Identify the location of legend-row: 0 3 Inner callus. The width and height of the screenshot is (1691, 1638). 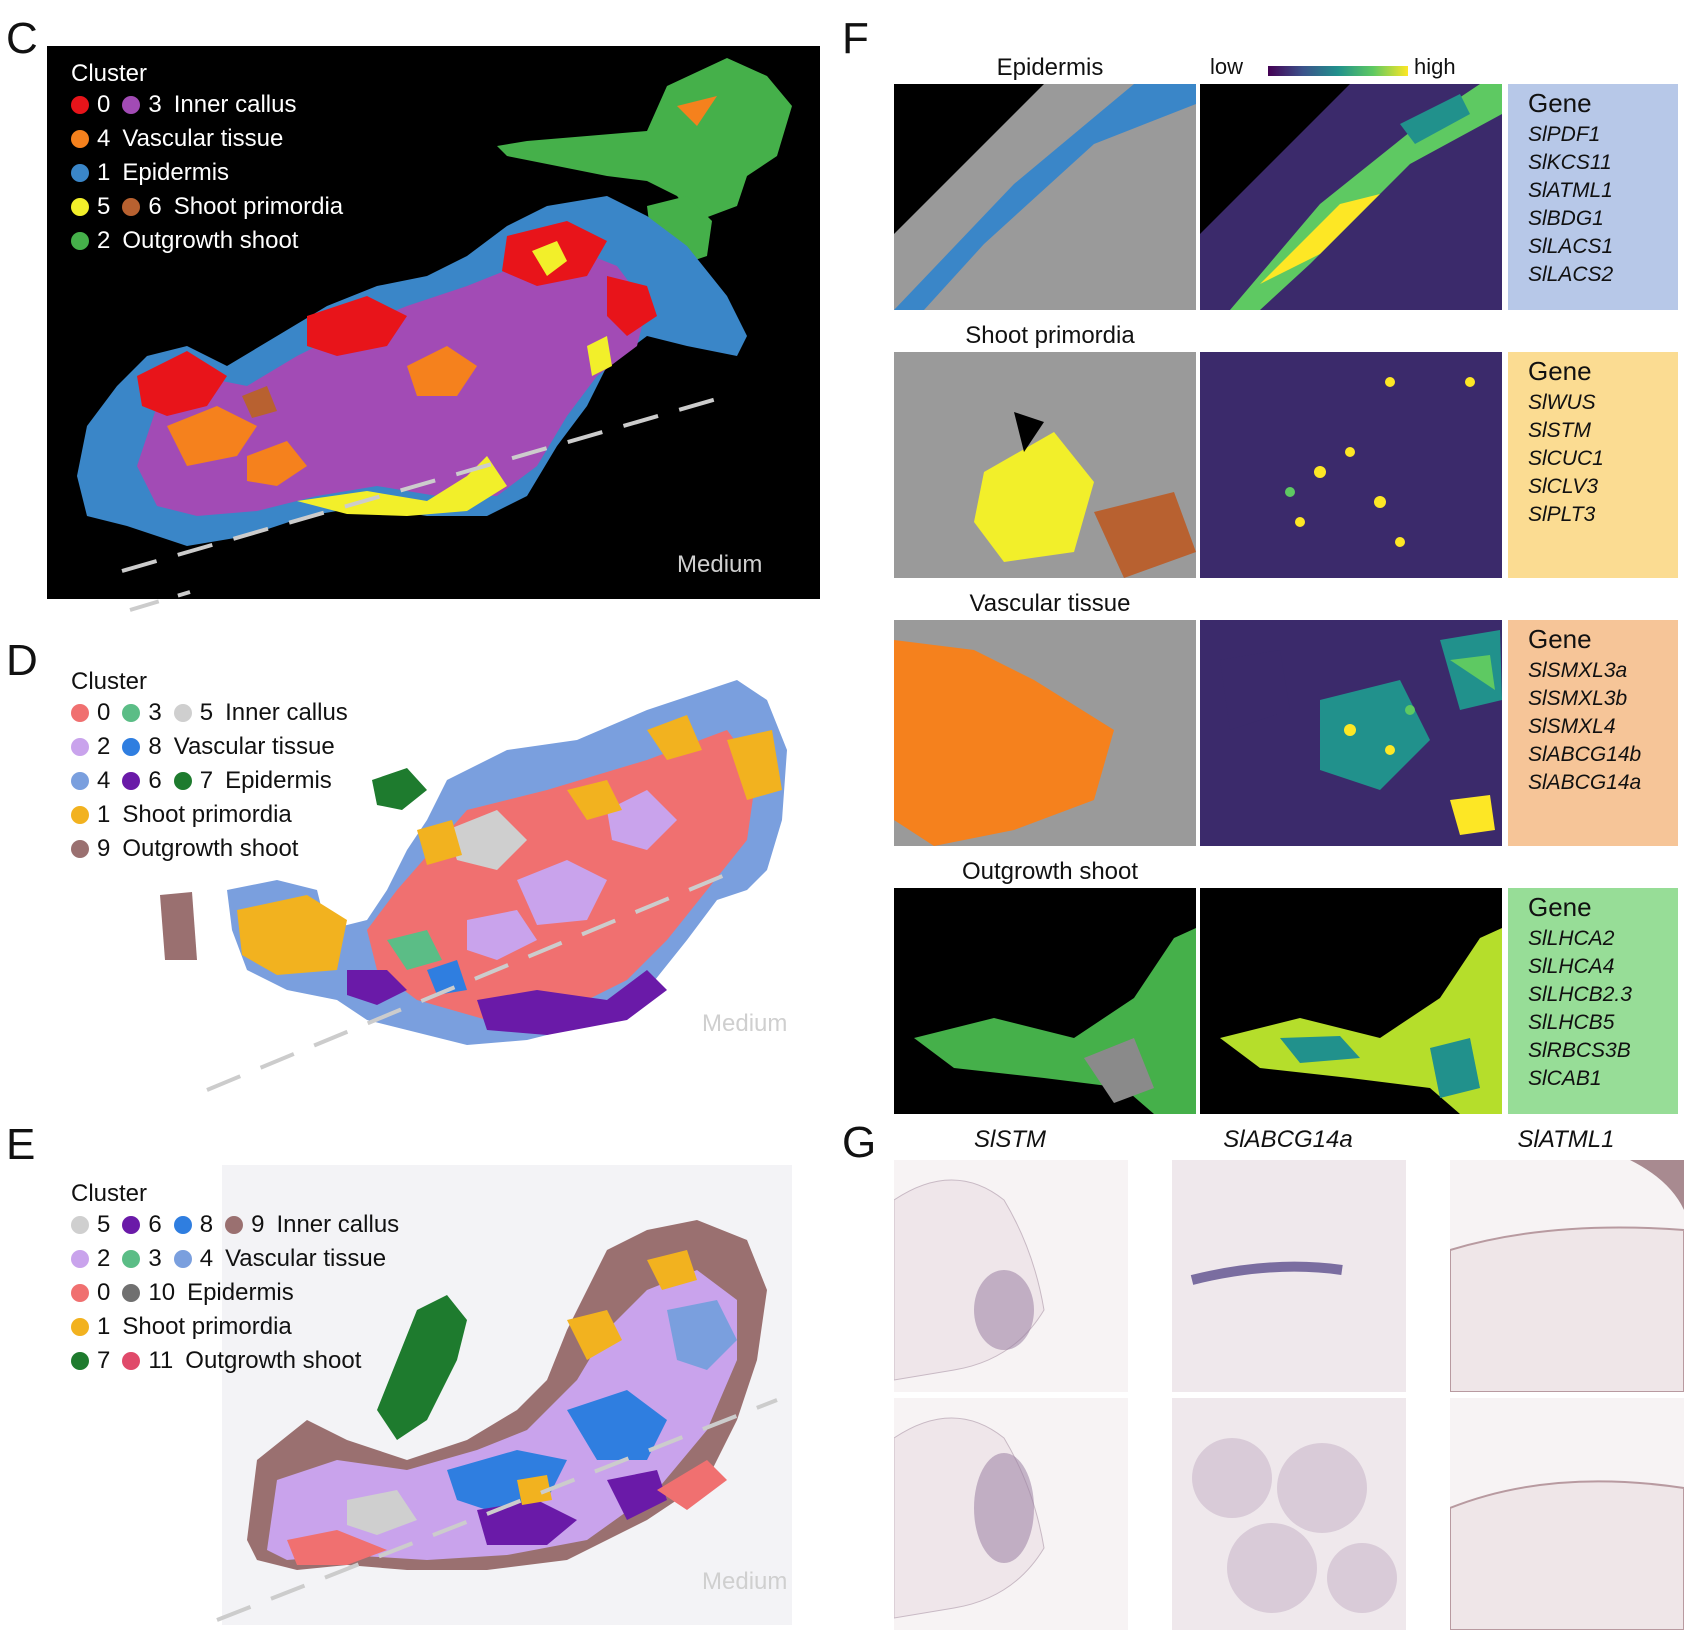
(207, 105).